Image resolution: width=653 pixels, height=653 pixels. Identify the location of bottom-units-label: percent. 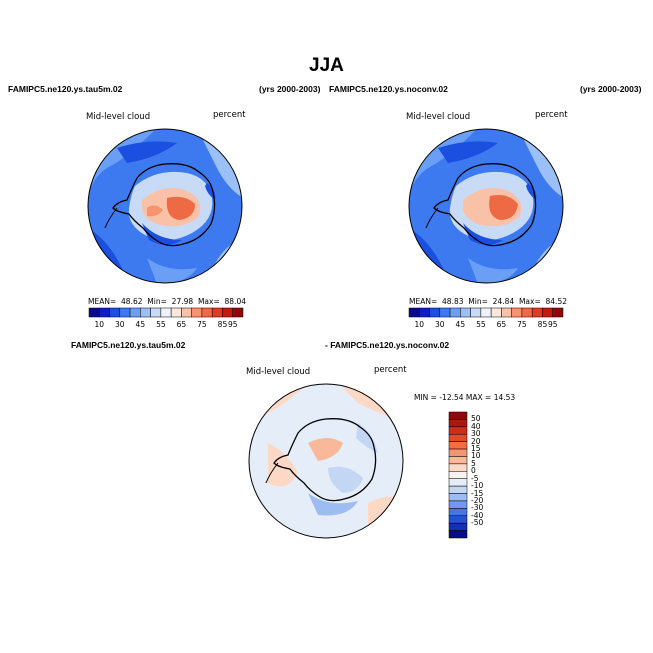
(390, 370).